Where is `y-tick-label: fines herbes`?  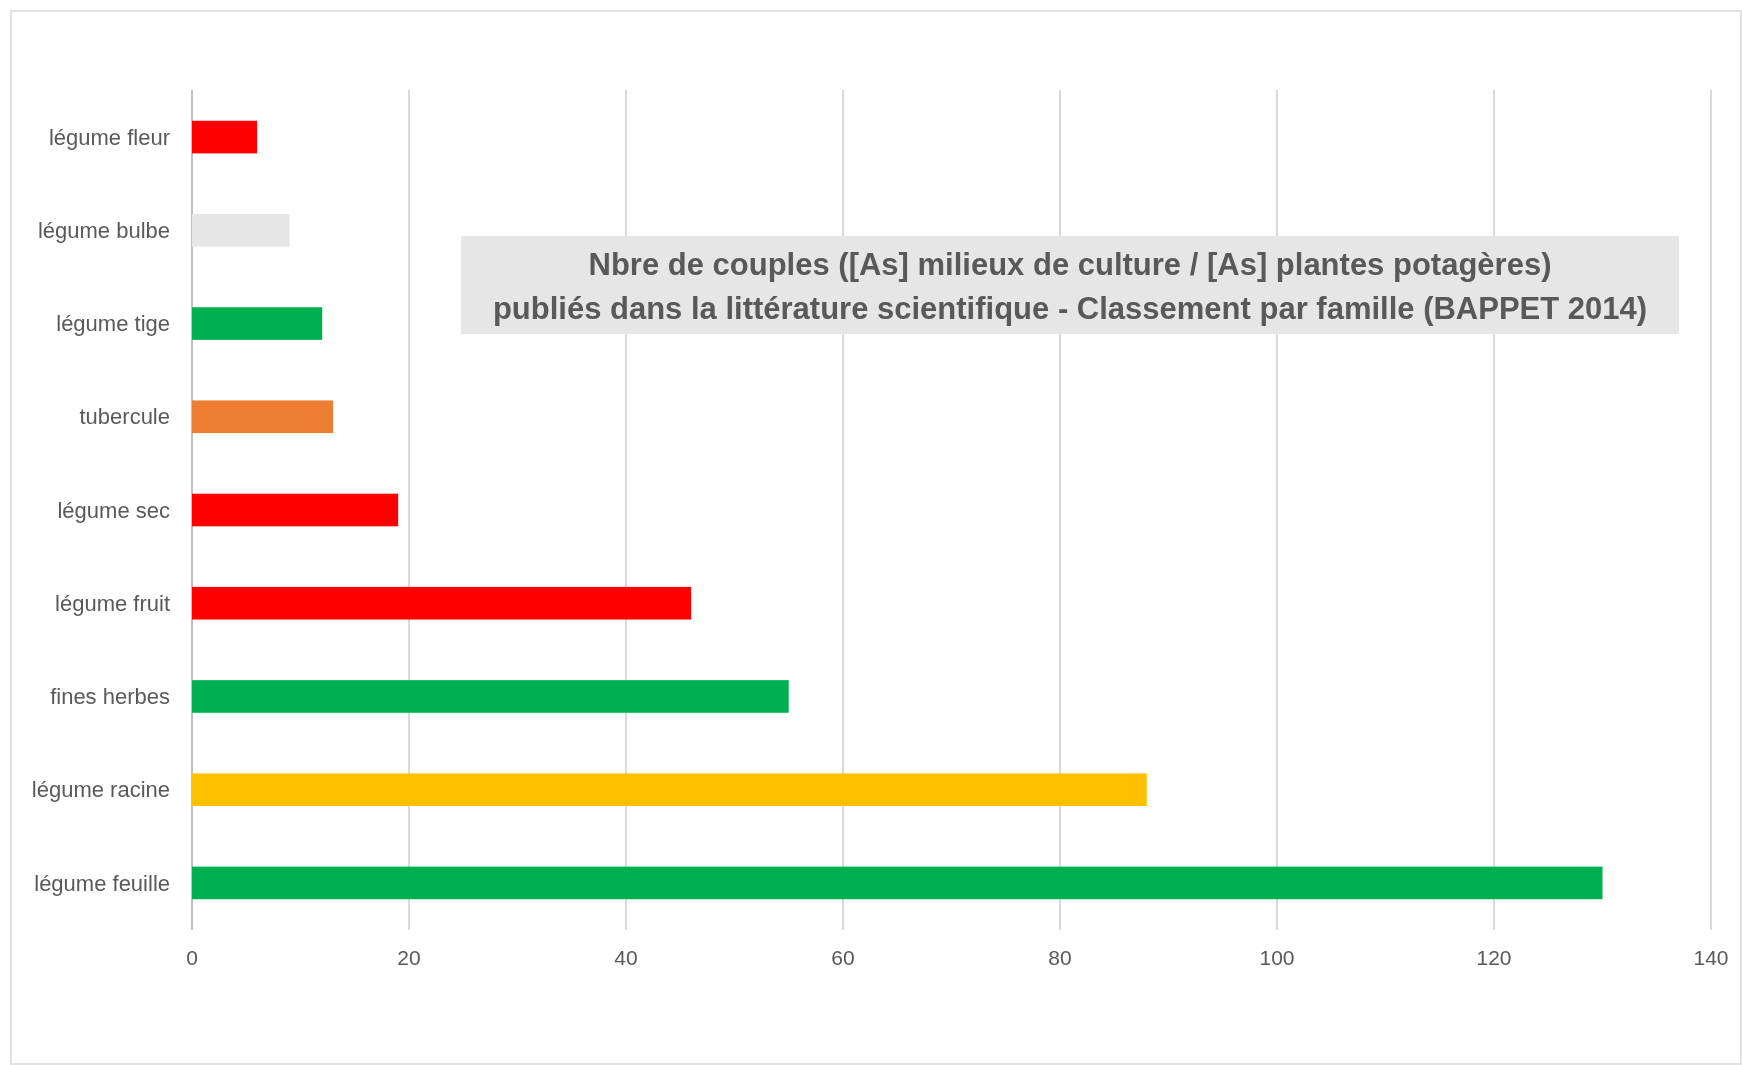 y-tick-label: fines herbes is located at coordinates (110, 697).